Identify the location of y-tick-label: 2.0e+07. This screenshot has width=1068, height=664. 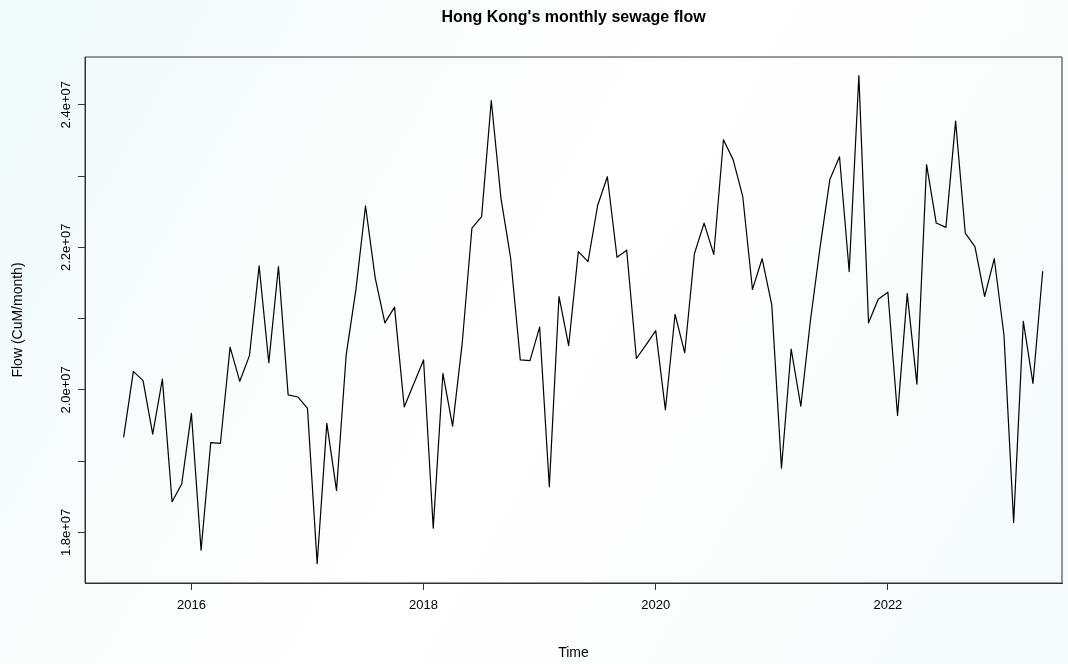
(66, 390).